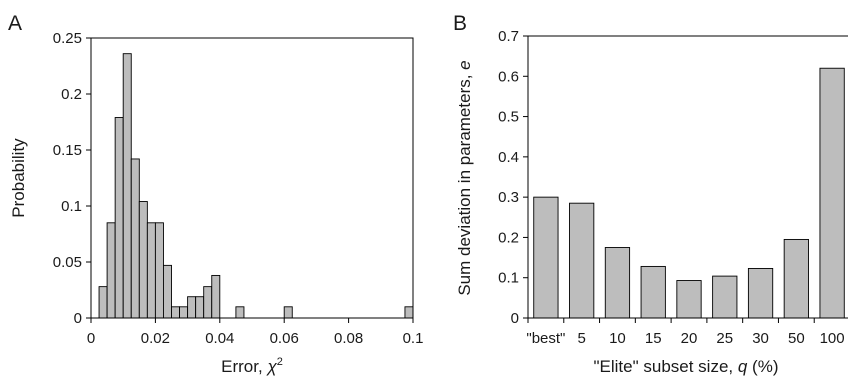 Image resolution: width=848 pixels, height=380 pixels. Describe the element at coordinates (508, 157) in the screenshot. I see `panel-b-y-tick-label: 0.4` at that location.